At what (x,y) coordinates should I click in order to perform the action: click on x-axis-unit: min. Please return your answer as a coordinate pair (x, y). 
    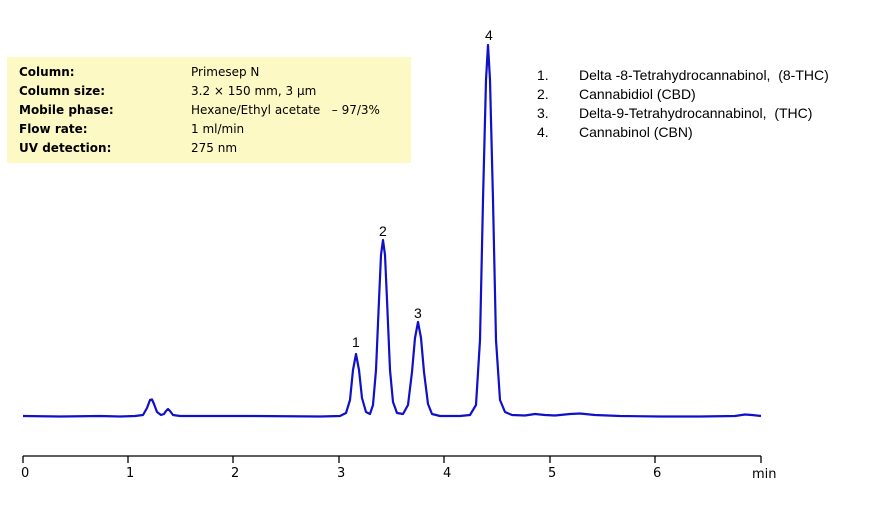
    Looking at the image, I should click on (764, 474).